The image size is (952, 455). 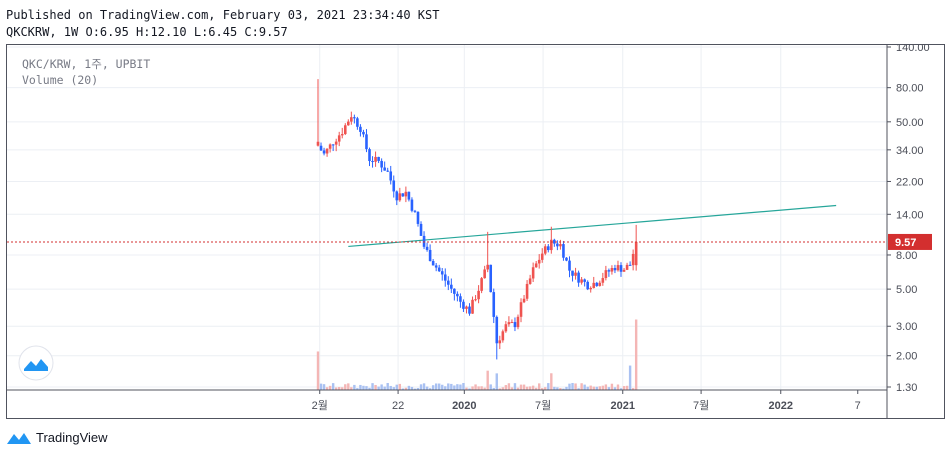 I want to click on price-axis-label: 2.00, so click(x=906, y=357).